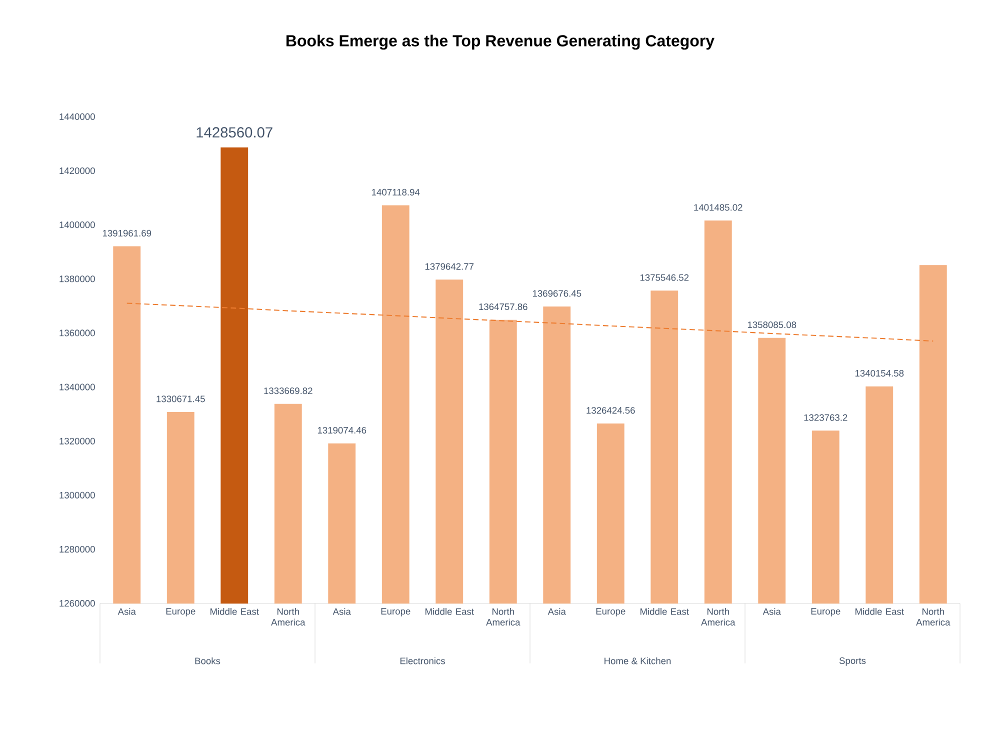 Image resolution: width=1000 pixels, height=750 pixels. Describe the element at coordinates (77, 387) in the screenshot. I see `y-tick-label: 1340000` at that location.